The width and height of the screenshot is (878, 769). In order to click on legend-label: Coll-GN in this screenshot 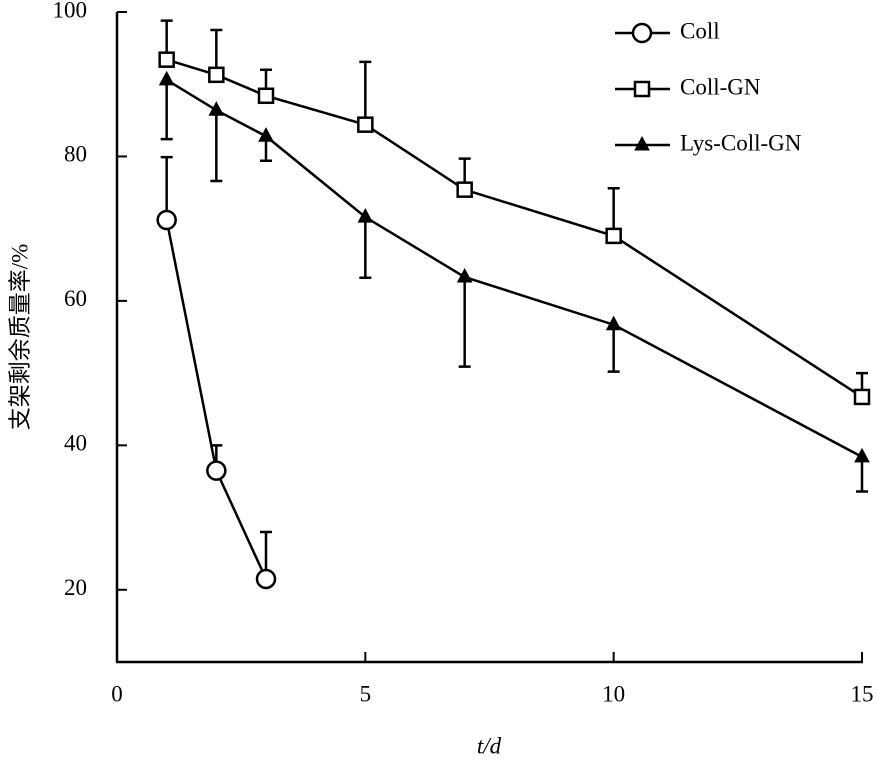, I will do `click(720, 86)`.